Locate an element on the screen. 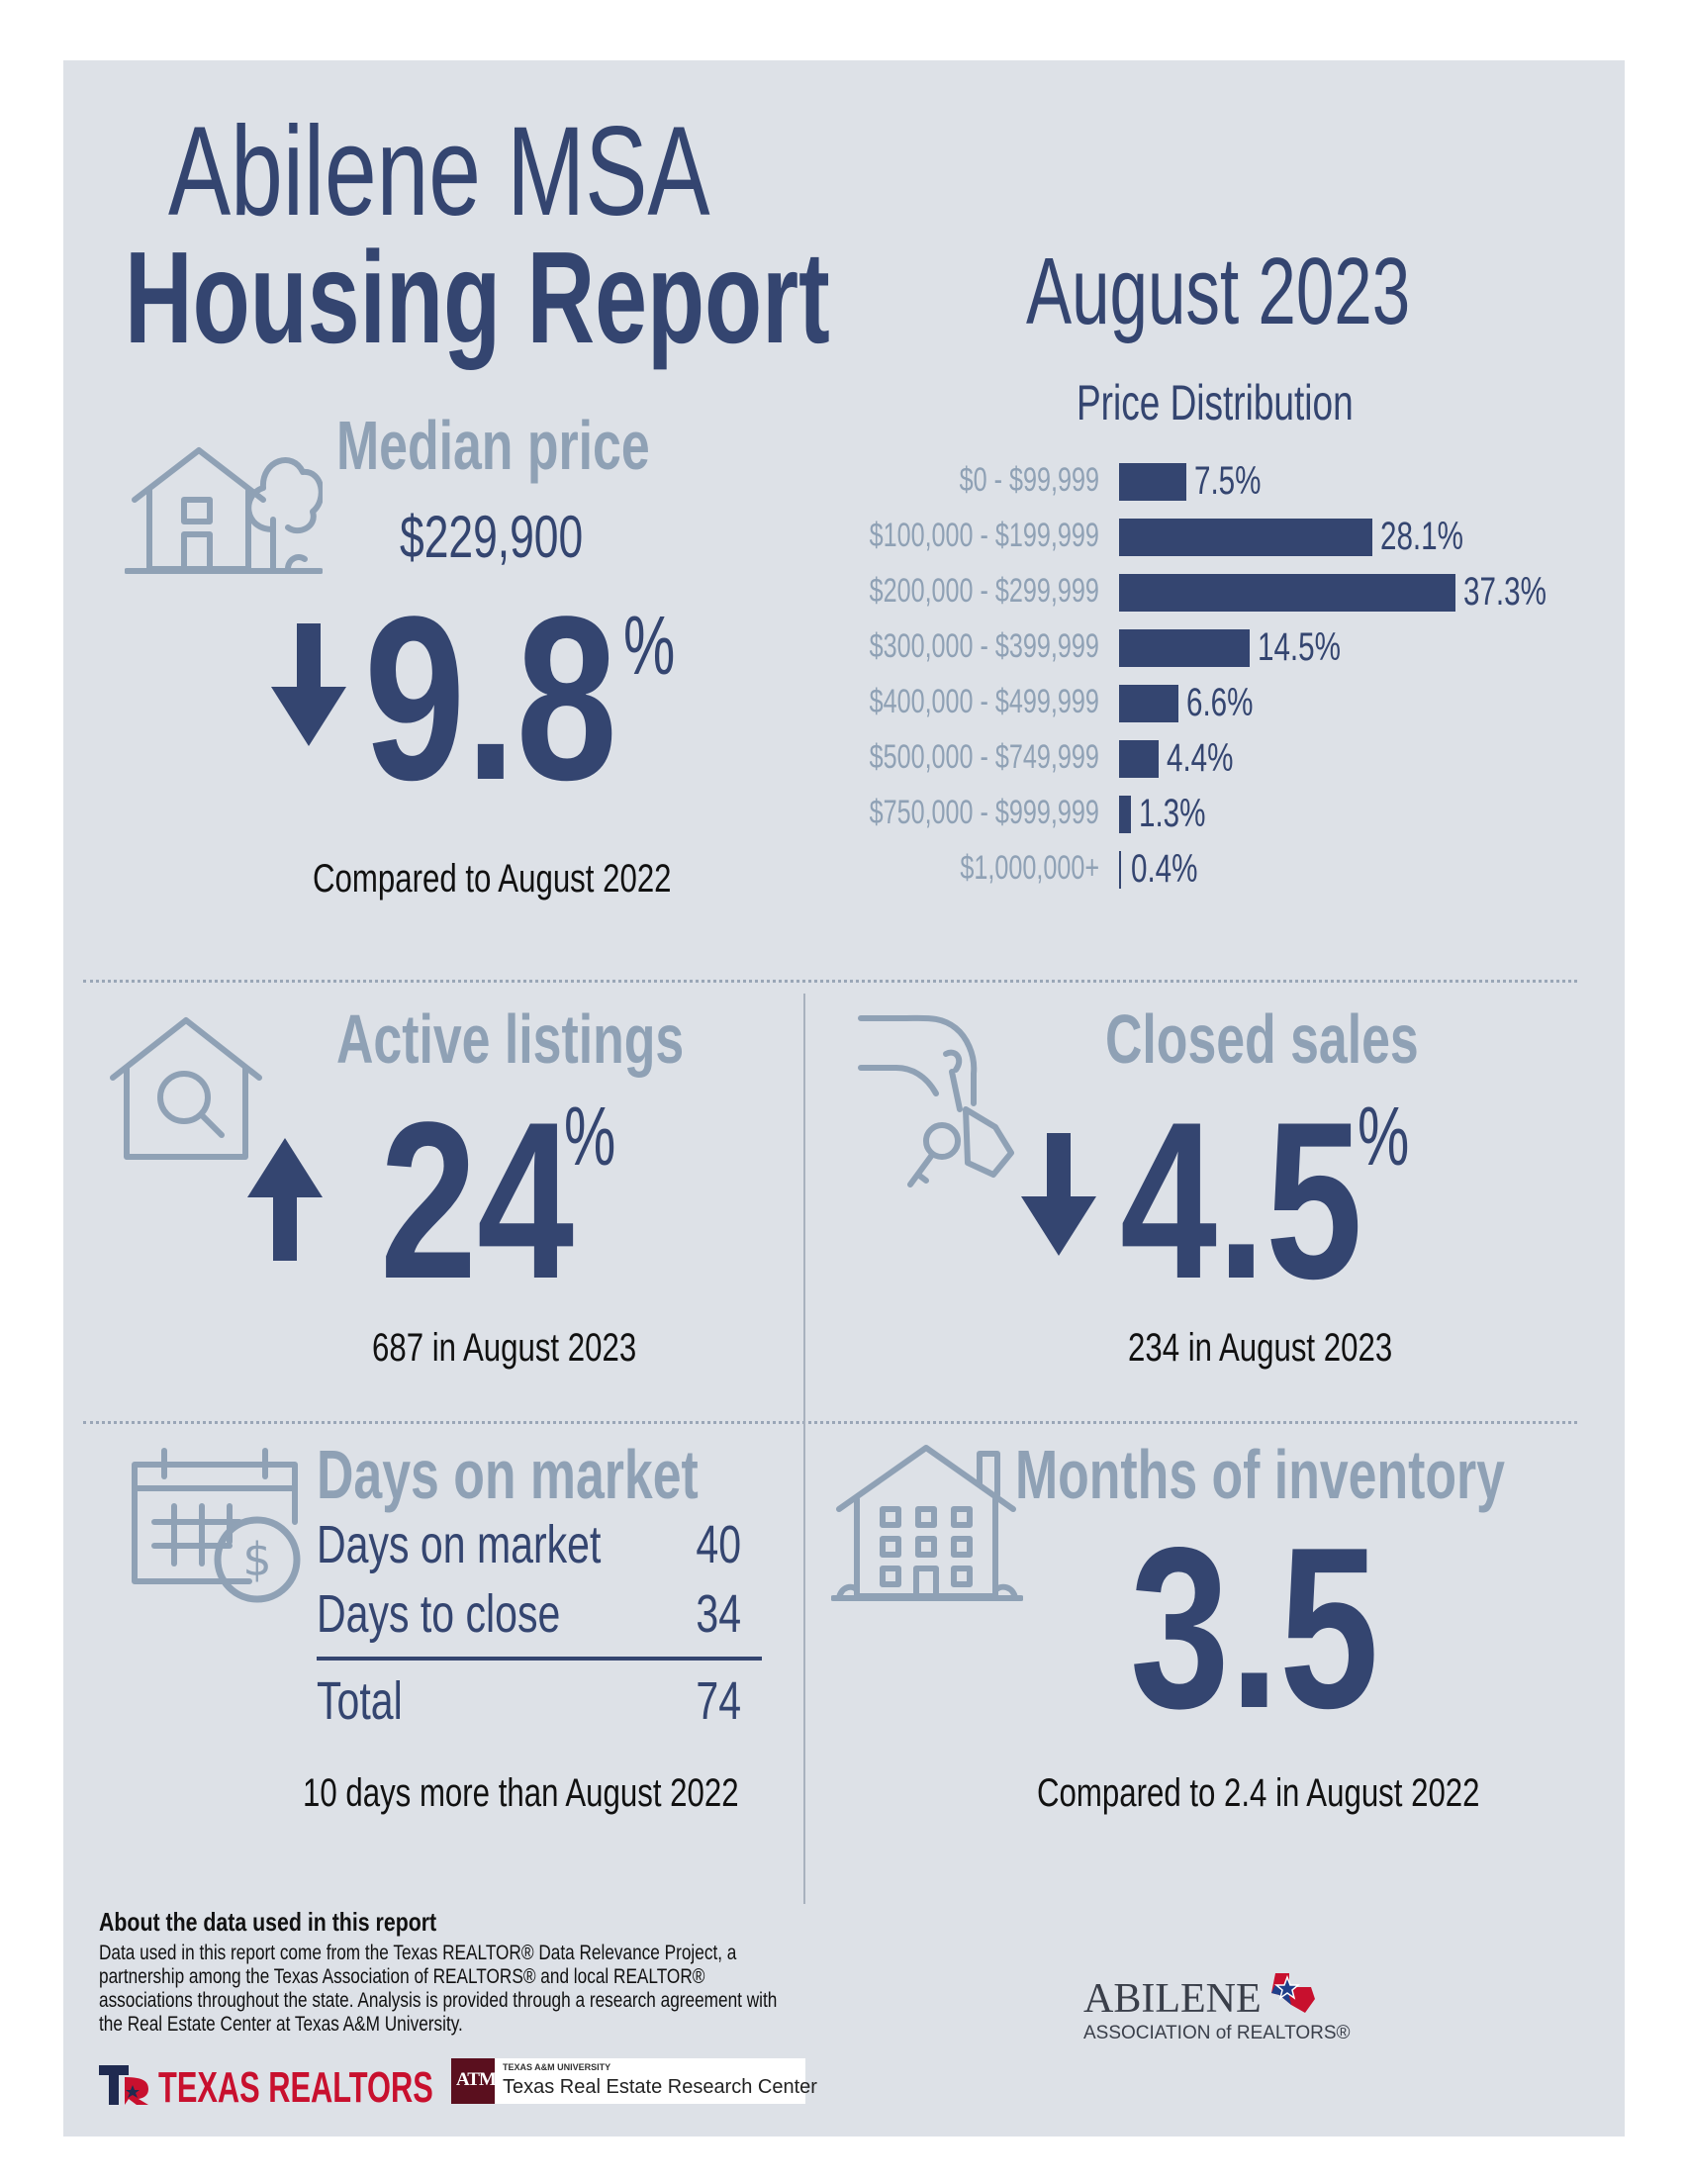  divider-top is located at coordinates (830, 981).